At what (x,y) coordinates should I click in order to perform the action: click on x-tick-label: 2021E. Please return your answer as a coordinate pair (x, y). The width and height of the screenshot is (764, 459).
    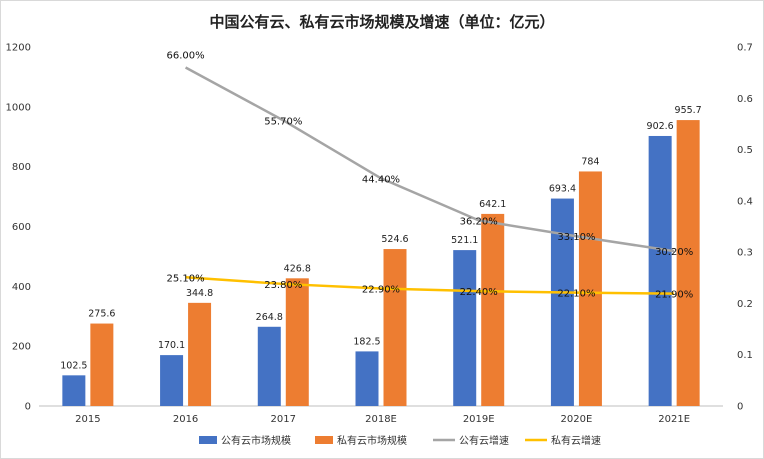
    Looking at the image, I should click on (674, 419).